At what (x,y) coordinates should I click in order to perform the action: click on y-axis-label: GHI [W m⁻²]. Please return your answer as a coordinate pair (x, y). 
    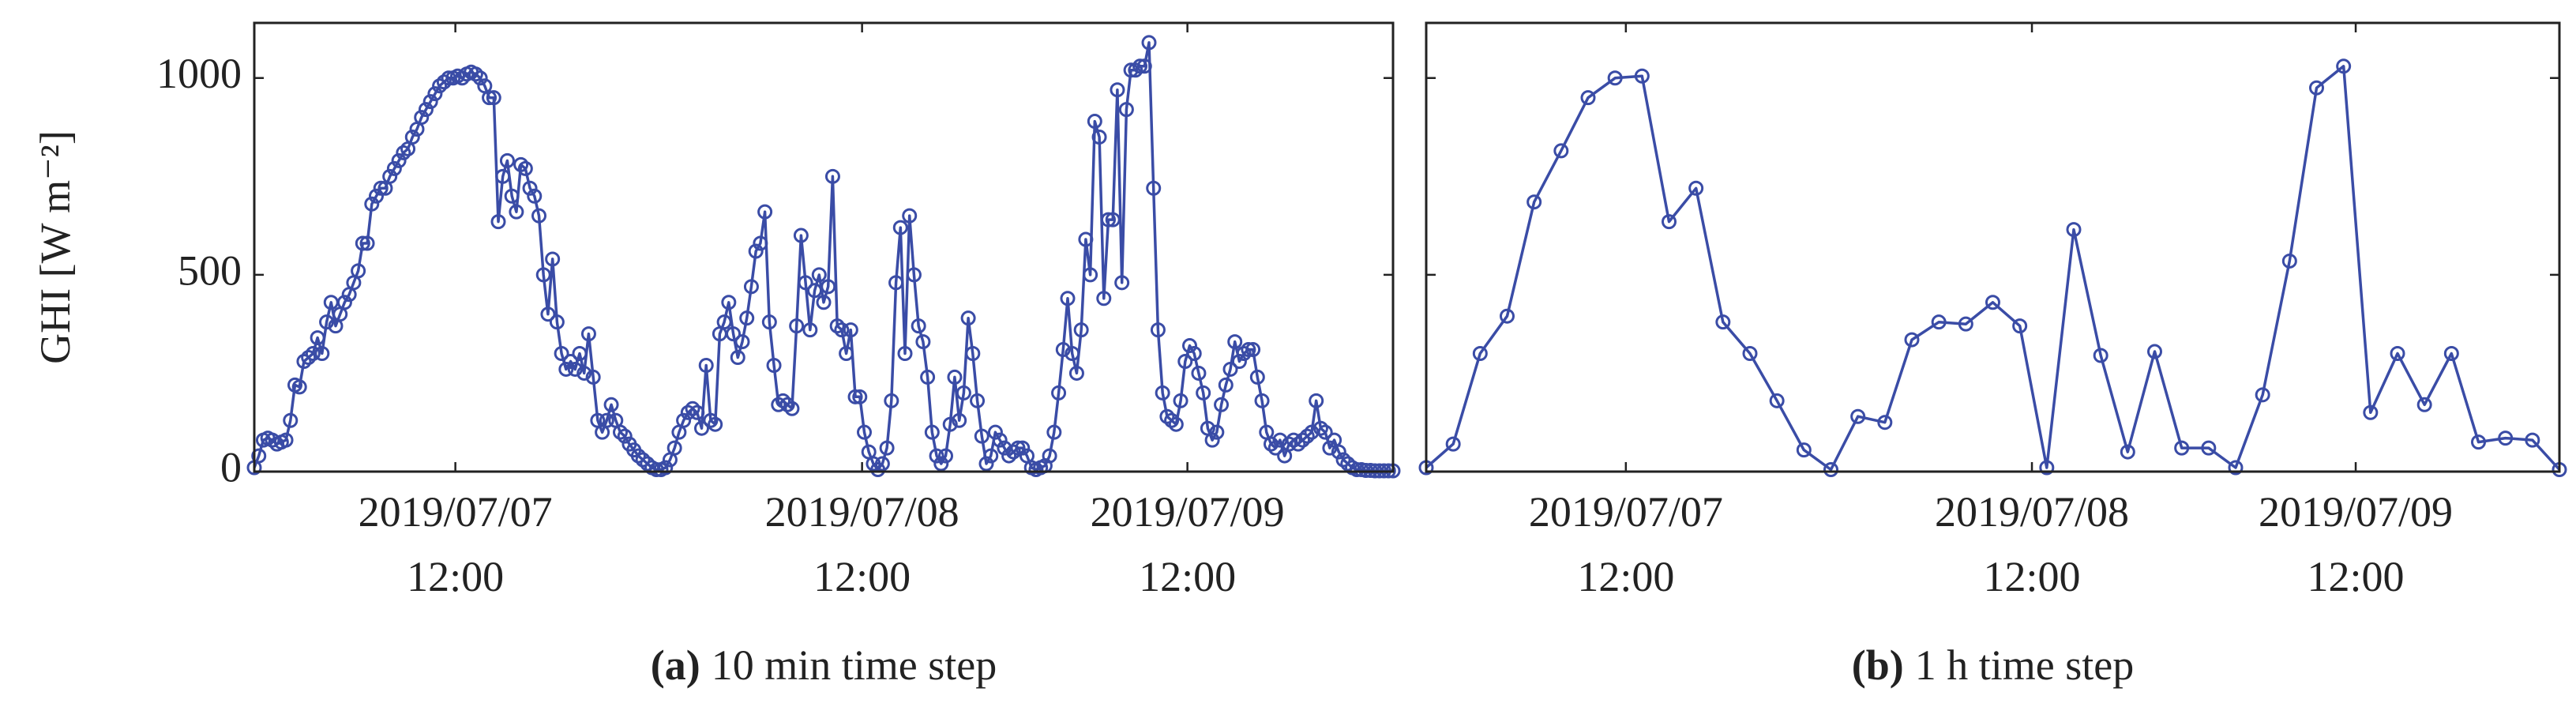
    Looking at the image, I should click on (55, 247).